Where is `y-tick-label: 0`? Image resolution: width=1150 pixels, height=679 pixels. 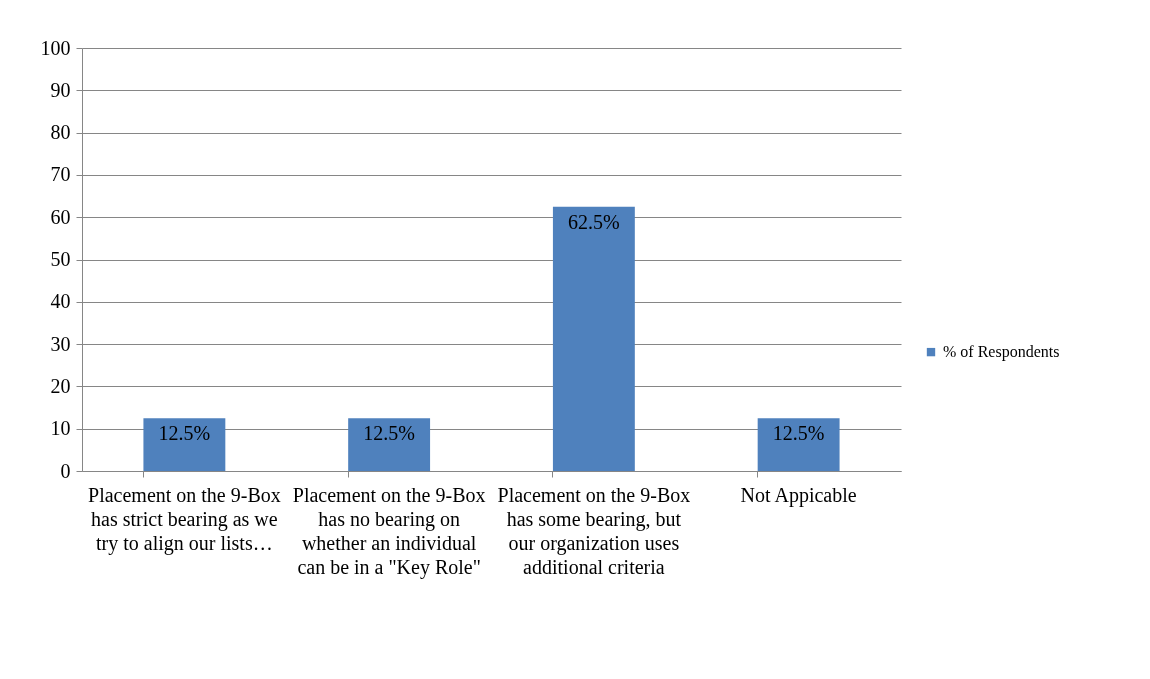 y-tick-label: 0 is located at coordinates (65, 470).